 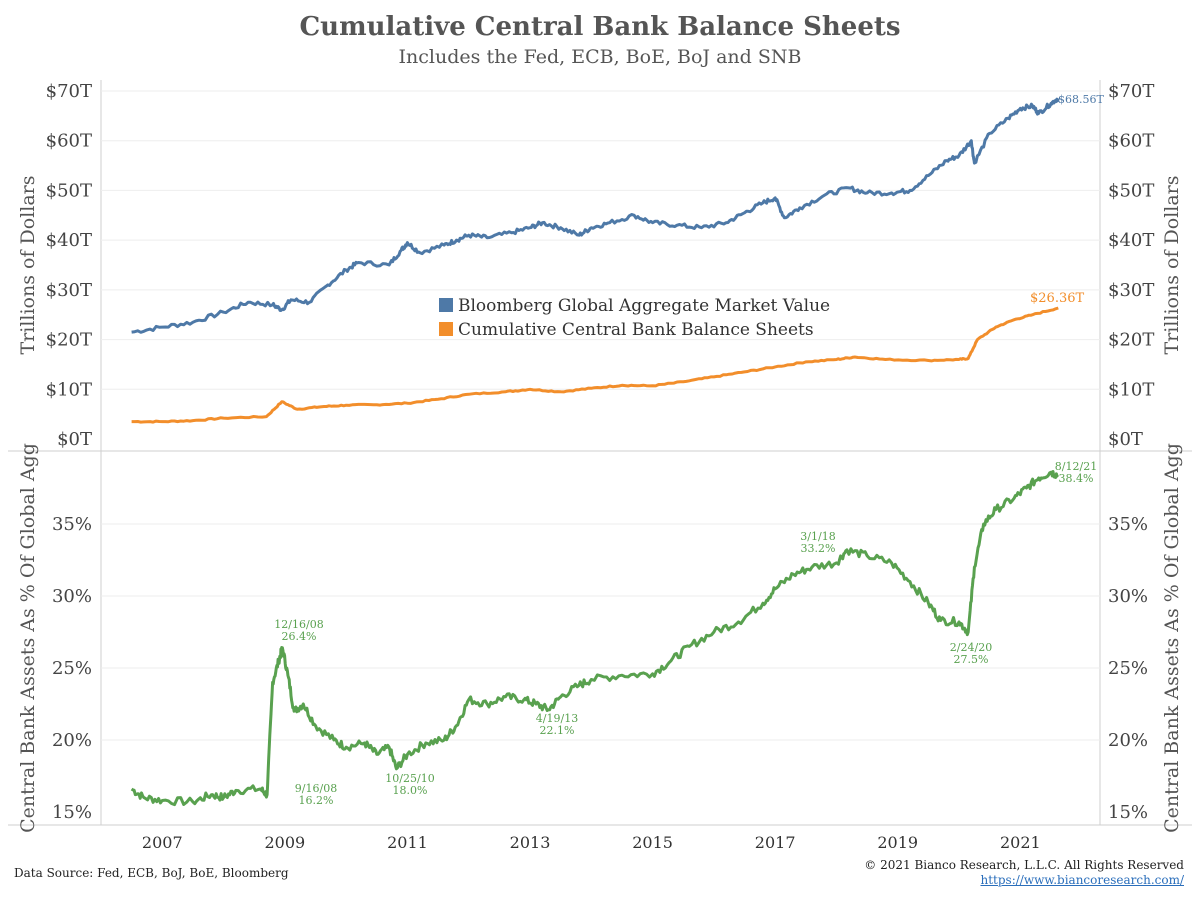 I want to click on annotation-value: 18.0%, so click(x=410, y=790).